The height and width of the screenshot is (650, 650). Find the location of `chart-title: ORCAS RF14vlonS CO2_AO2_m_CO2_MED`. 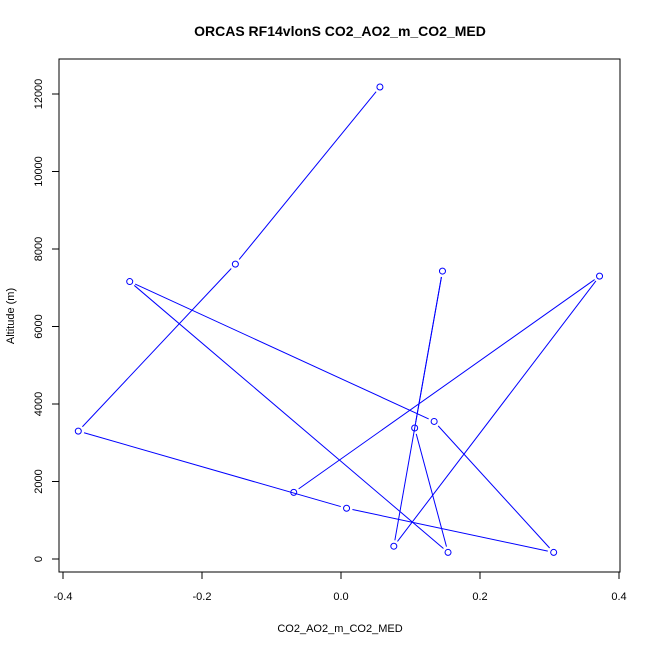

chart-title: ORCAS RF14vlonS CO2_AO2_m_CO2_MED is located at coordinates (340, 31).